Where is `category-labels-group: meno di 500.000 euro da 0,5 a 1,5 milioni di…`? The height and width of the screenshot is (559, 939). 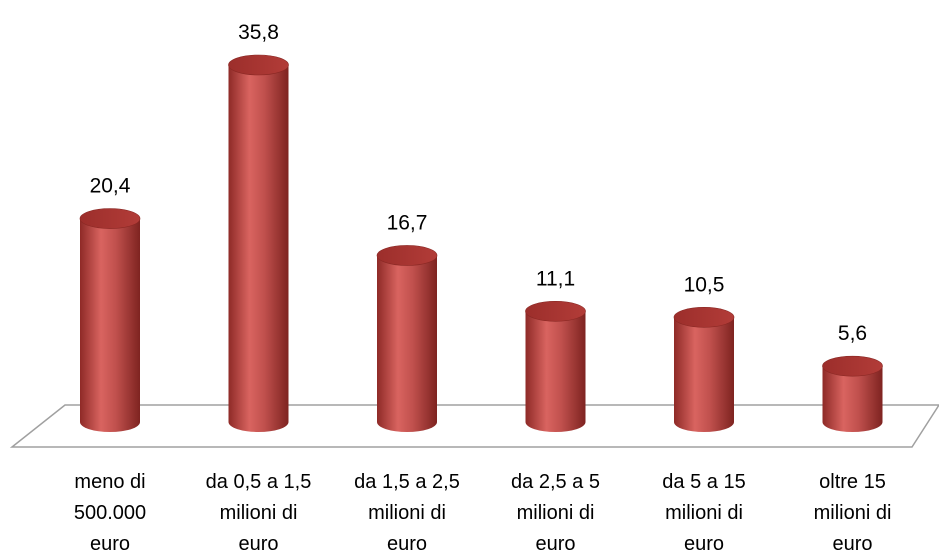 category-labels-group: meno di 500.000 euro da 0,5 a 1,5 milioni di… is located at coordinates (483, 513).